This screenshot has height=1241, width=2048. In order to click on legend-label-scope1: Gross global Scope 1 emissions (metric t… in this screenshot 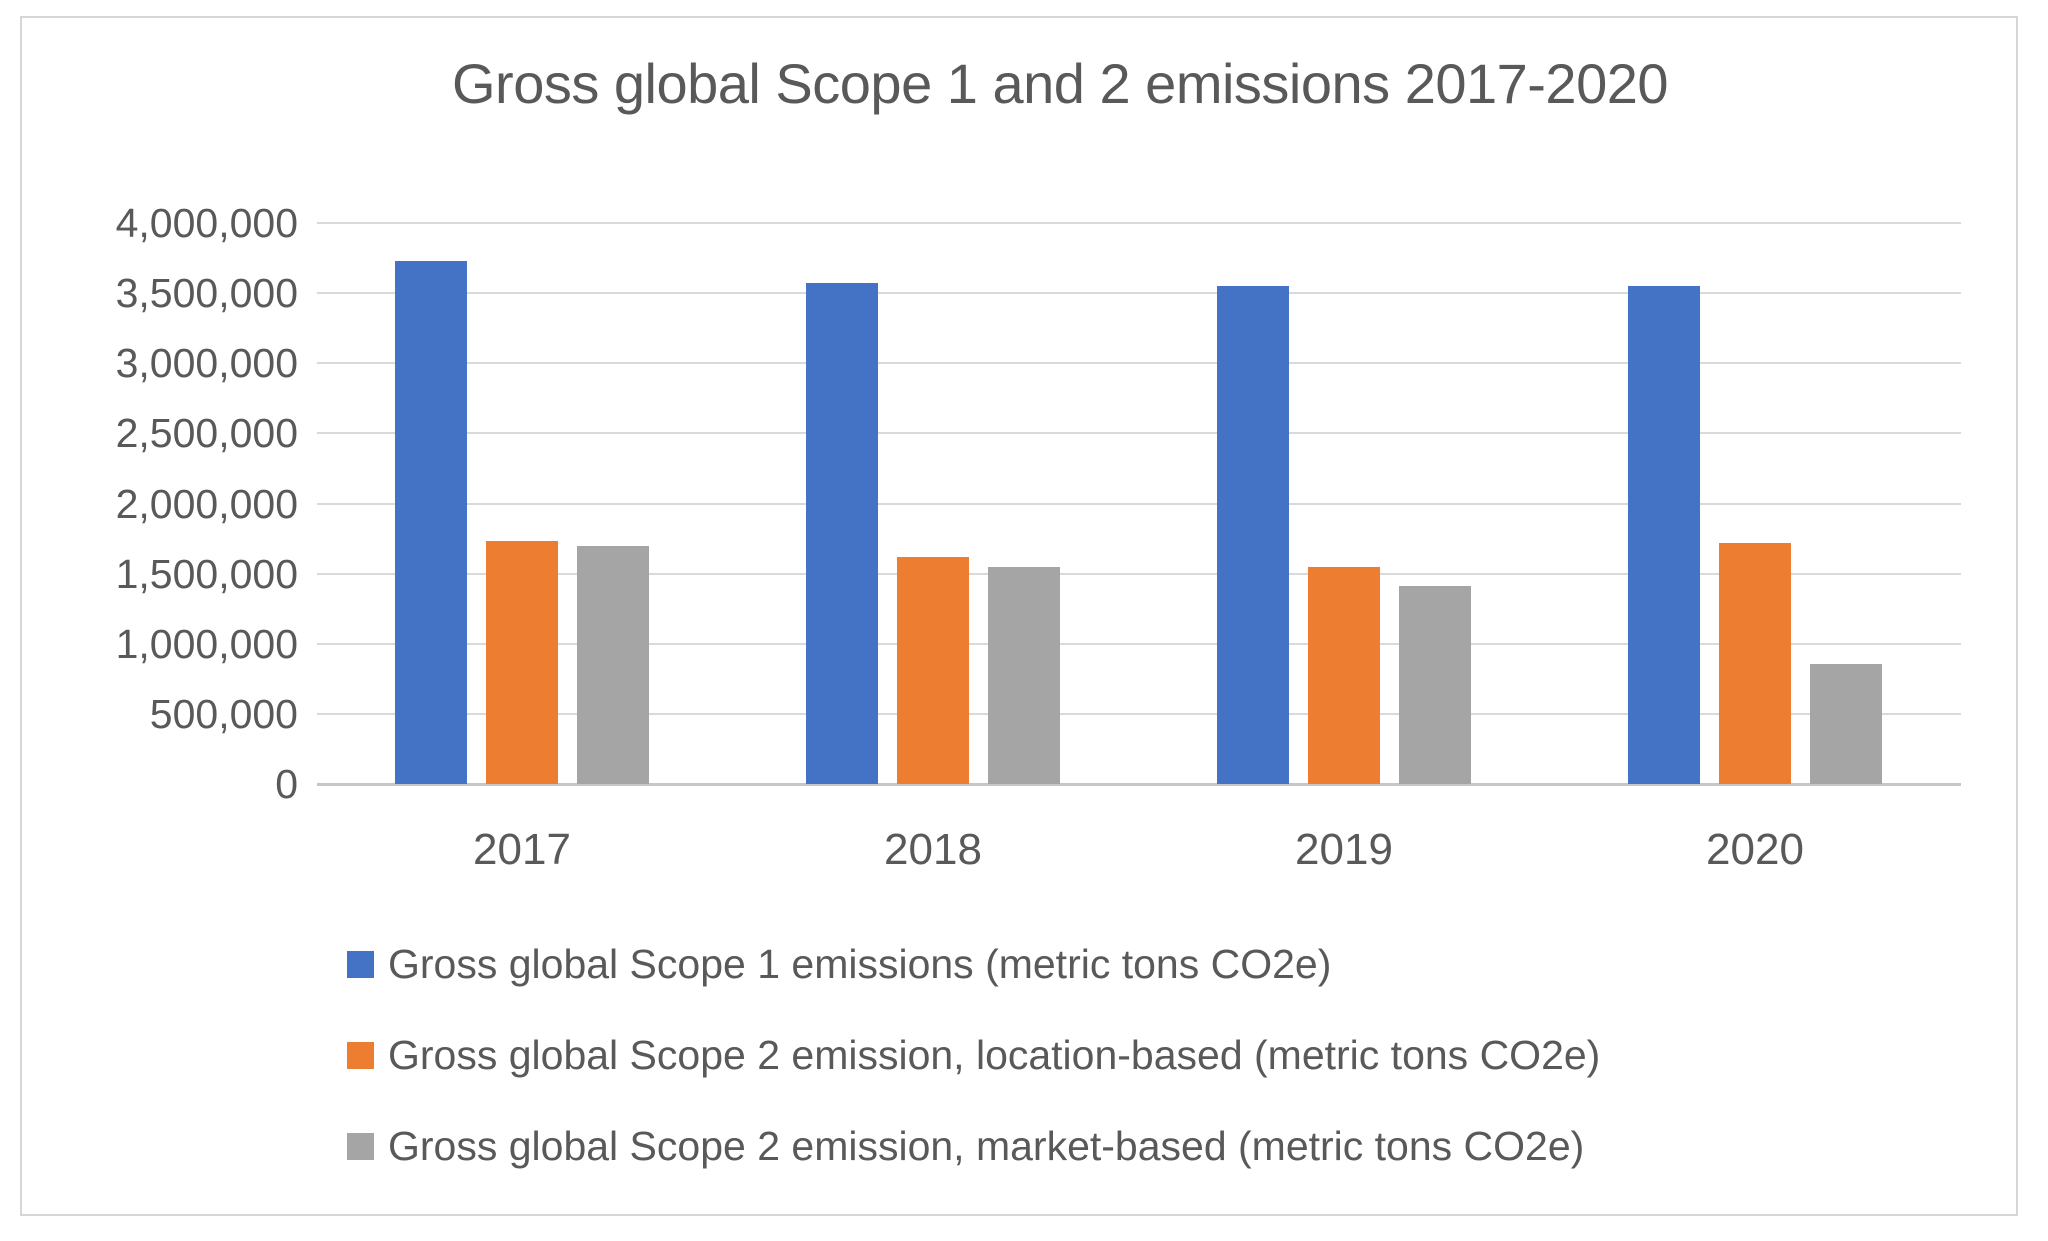, I will do `click(860, 963)`.